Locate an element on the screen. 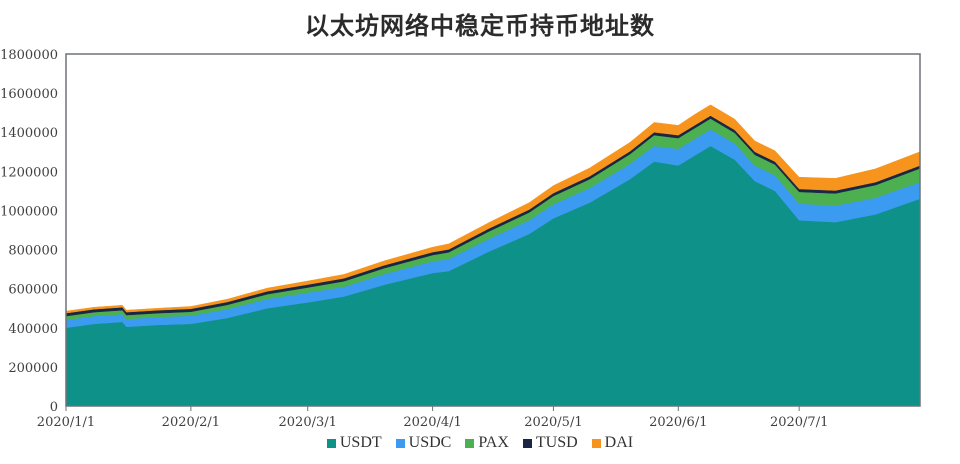 Image resolution: width=960 pixels, height=464 pixels. y-tick-label: 200000 is located at coordinates (33, 368).